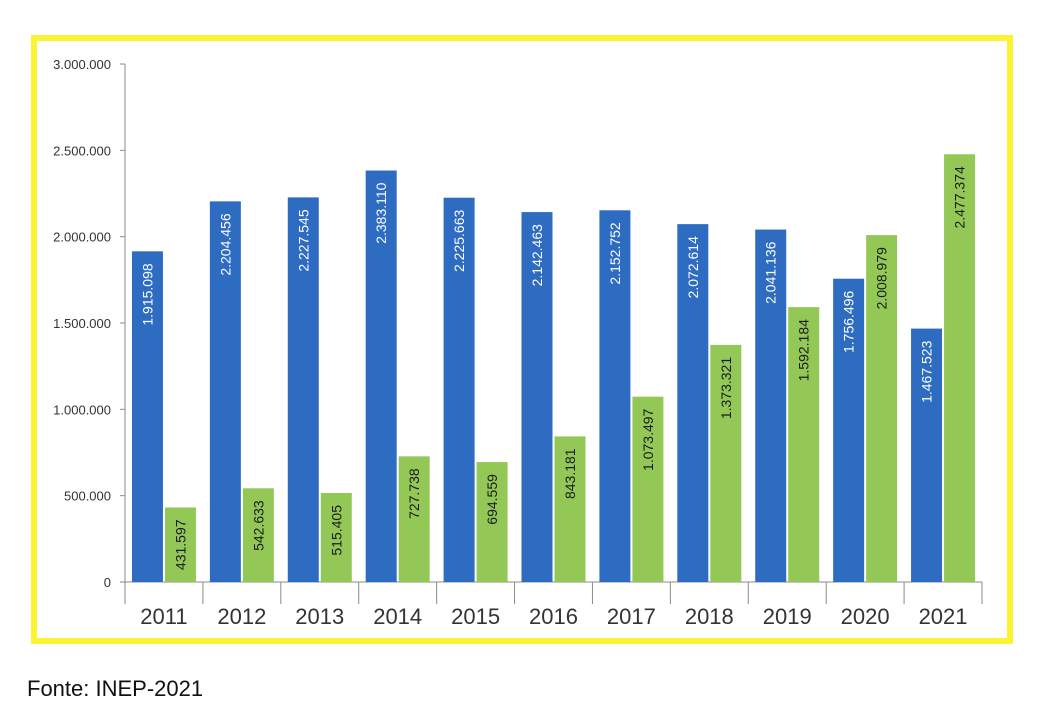 This screenshot has width=1061, height=709. I want to click on x-tick-label: 2012, so click(241, 616).